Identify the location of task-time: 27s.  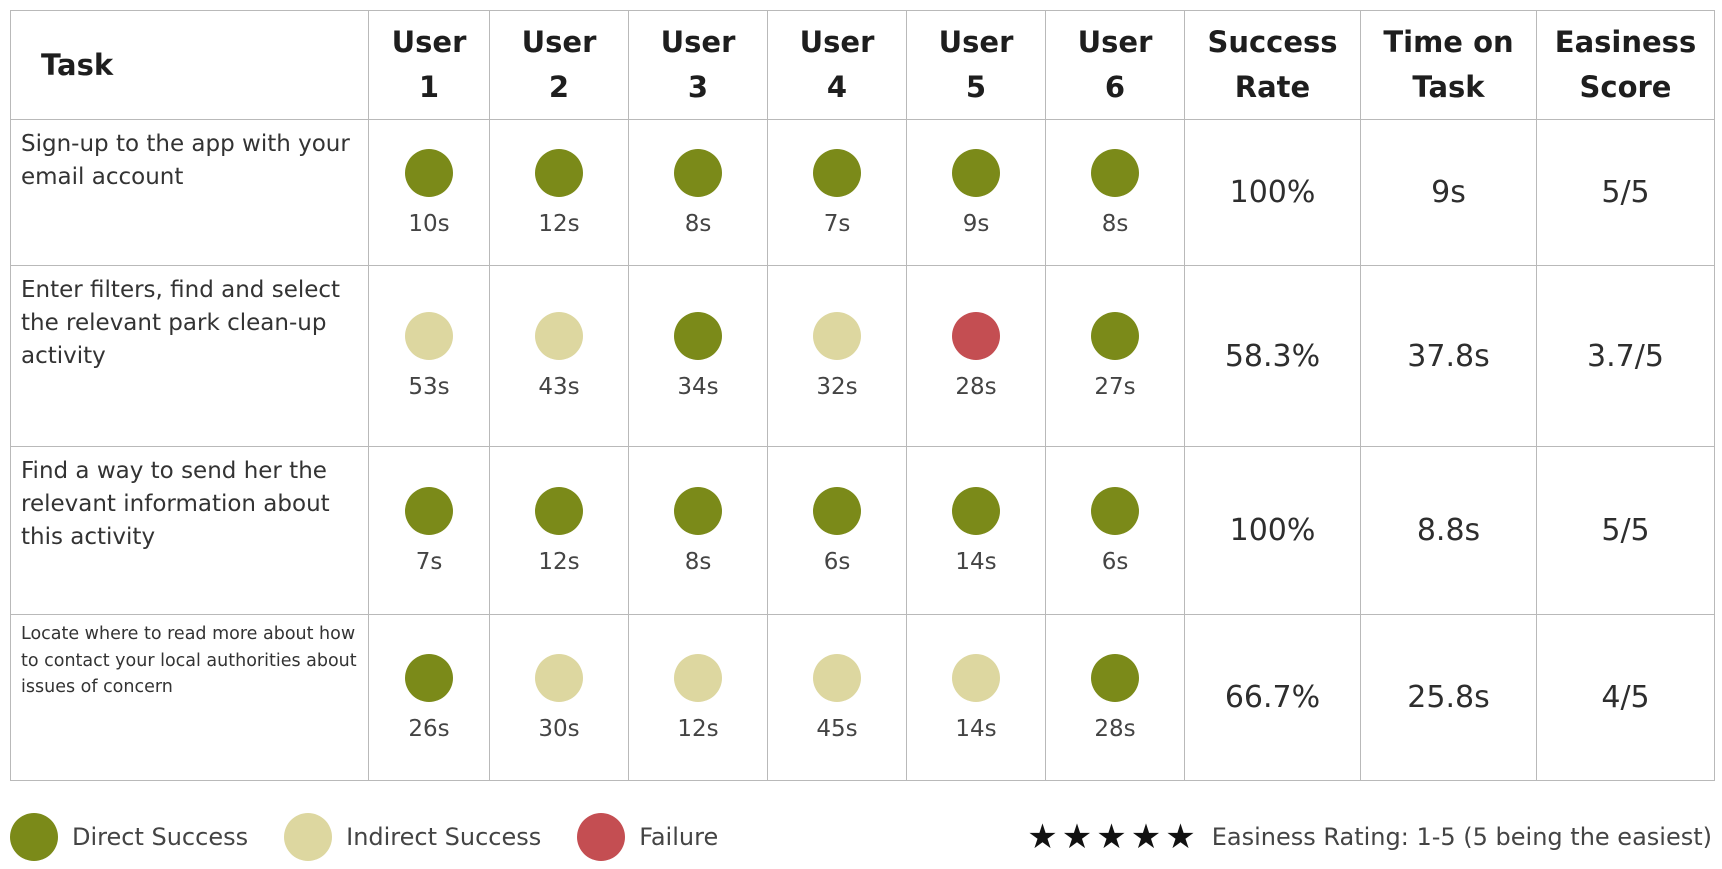
(1115, 387).